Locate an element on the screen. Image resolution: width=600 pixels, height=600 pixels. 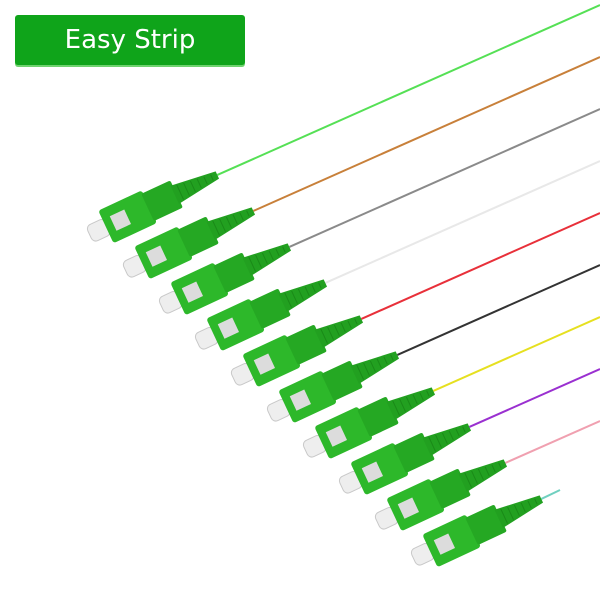
connector-body is located at coordinates (127, 217).